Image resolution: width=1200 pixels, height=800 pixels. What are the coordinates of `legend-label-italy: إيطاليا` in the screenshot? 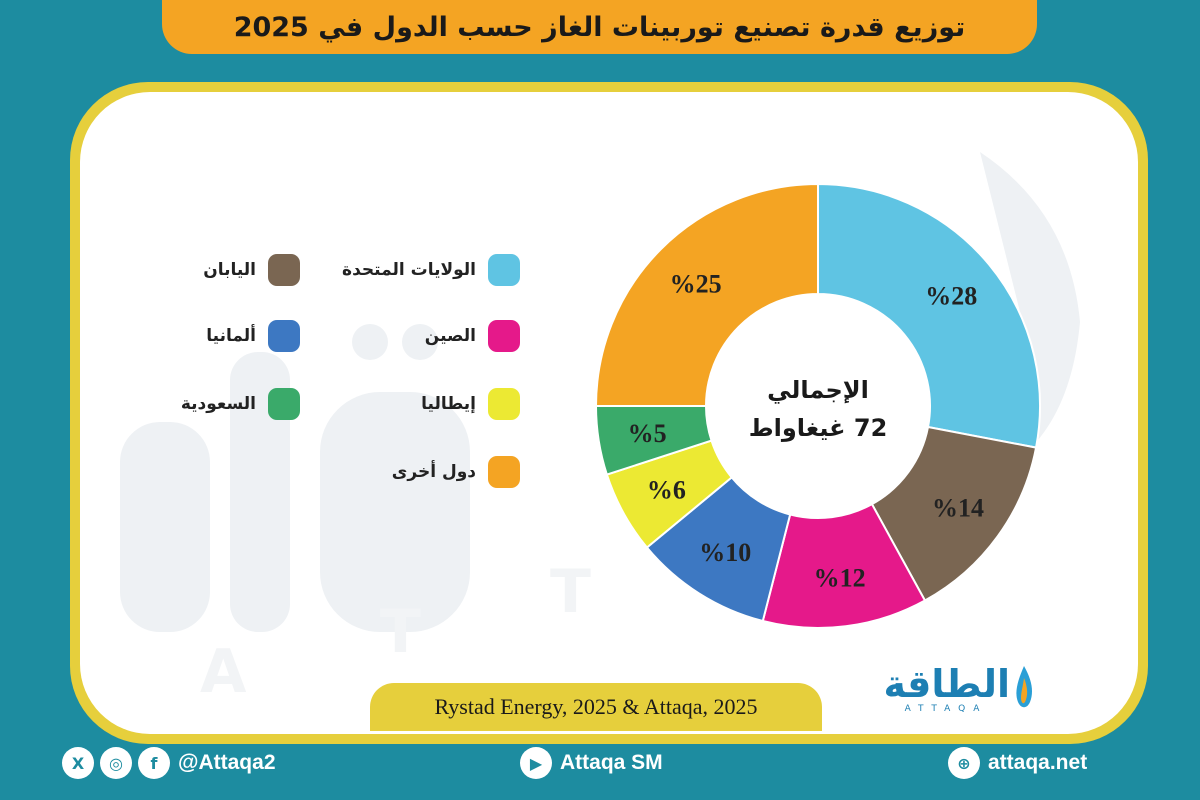 It's located at (448, 404).